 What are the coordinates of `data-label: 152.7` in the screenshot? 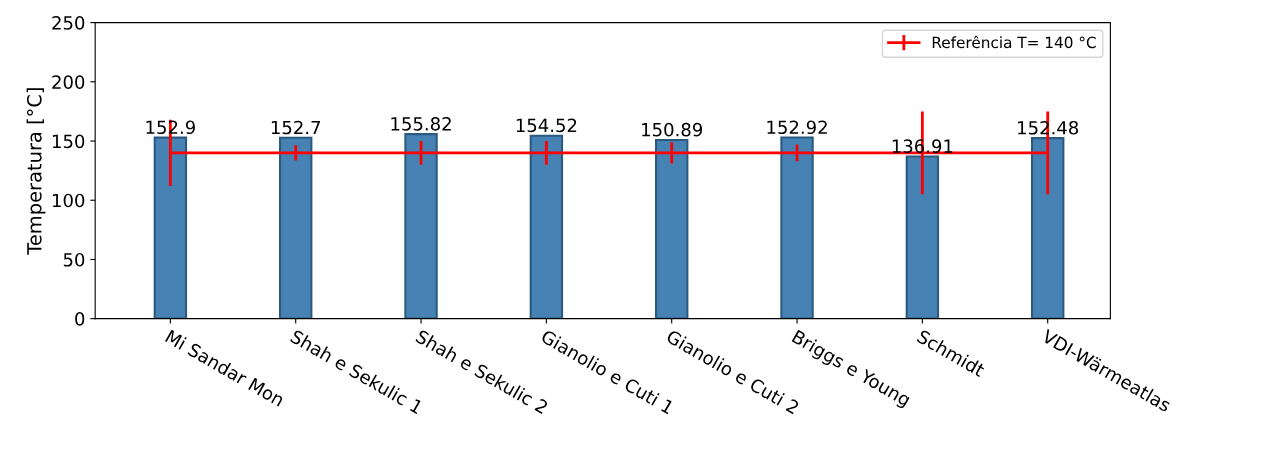 It's located at (296, 127).